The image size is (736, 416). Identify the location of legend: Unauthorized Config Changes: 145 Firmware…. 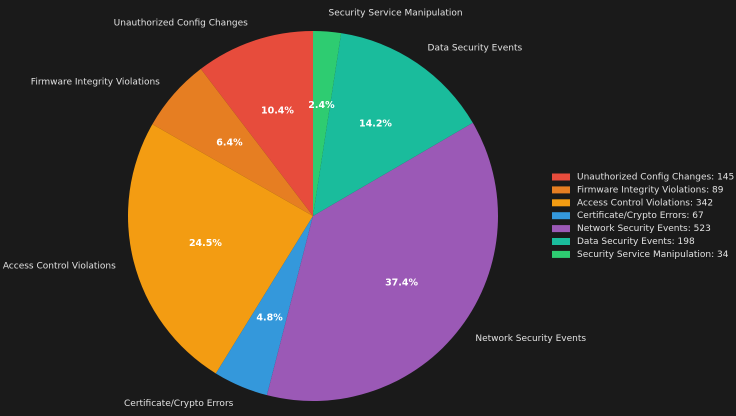
(643, 216).